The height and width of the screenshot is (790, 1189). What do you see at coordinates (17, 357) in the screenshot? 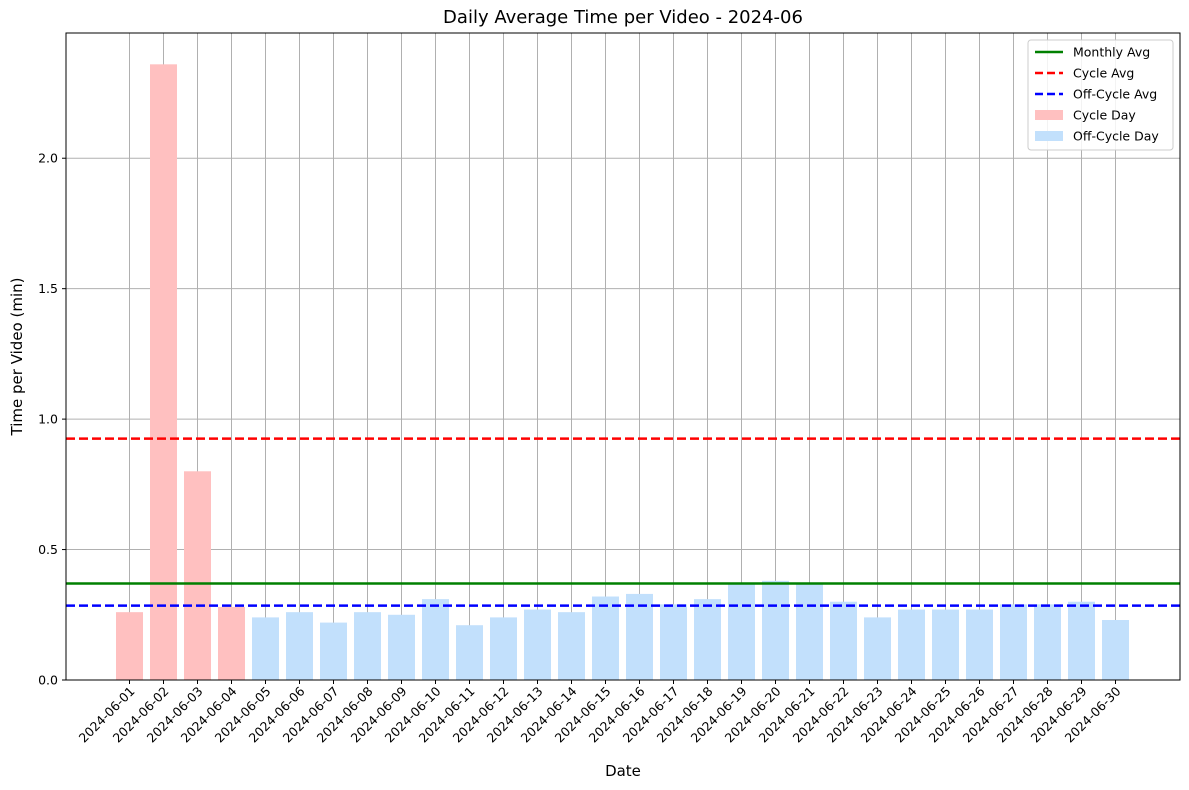
I see `y-axis-label: Time per Video (min)` at bounding box center [17, 357].